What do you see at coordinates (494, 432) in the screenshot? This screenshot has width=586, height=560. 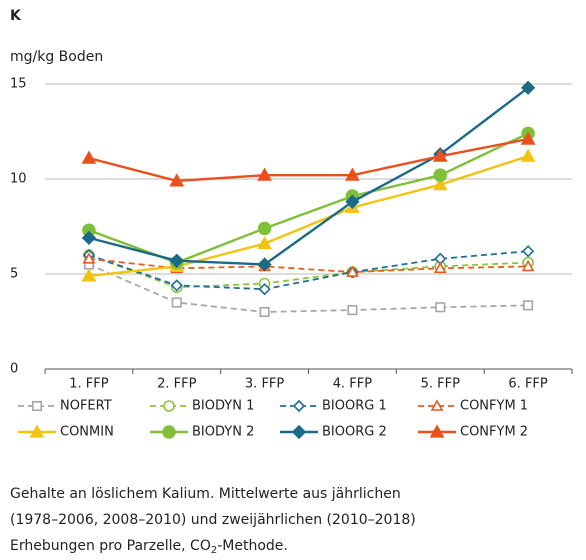 I see `legend-label: CONFYM 2` at bounding box center [494, 432].